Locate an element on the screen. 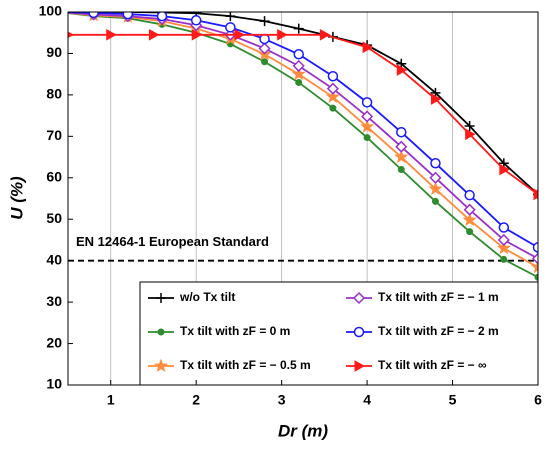 The height and width of the screenshot is (451, 550). legend-label: w/o Tx tilt is located at coordinates (207, 297).